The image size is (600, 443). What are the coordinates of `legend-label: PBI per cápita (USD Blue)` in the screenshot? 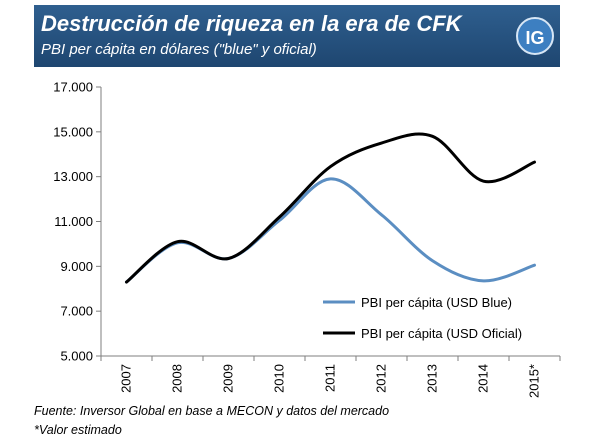 It's located at (436, 302).